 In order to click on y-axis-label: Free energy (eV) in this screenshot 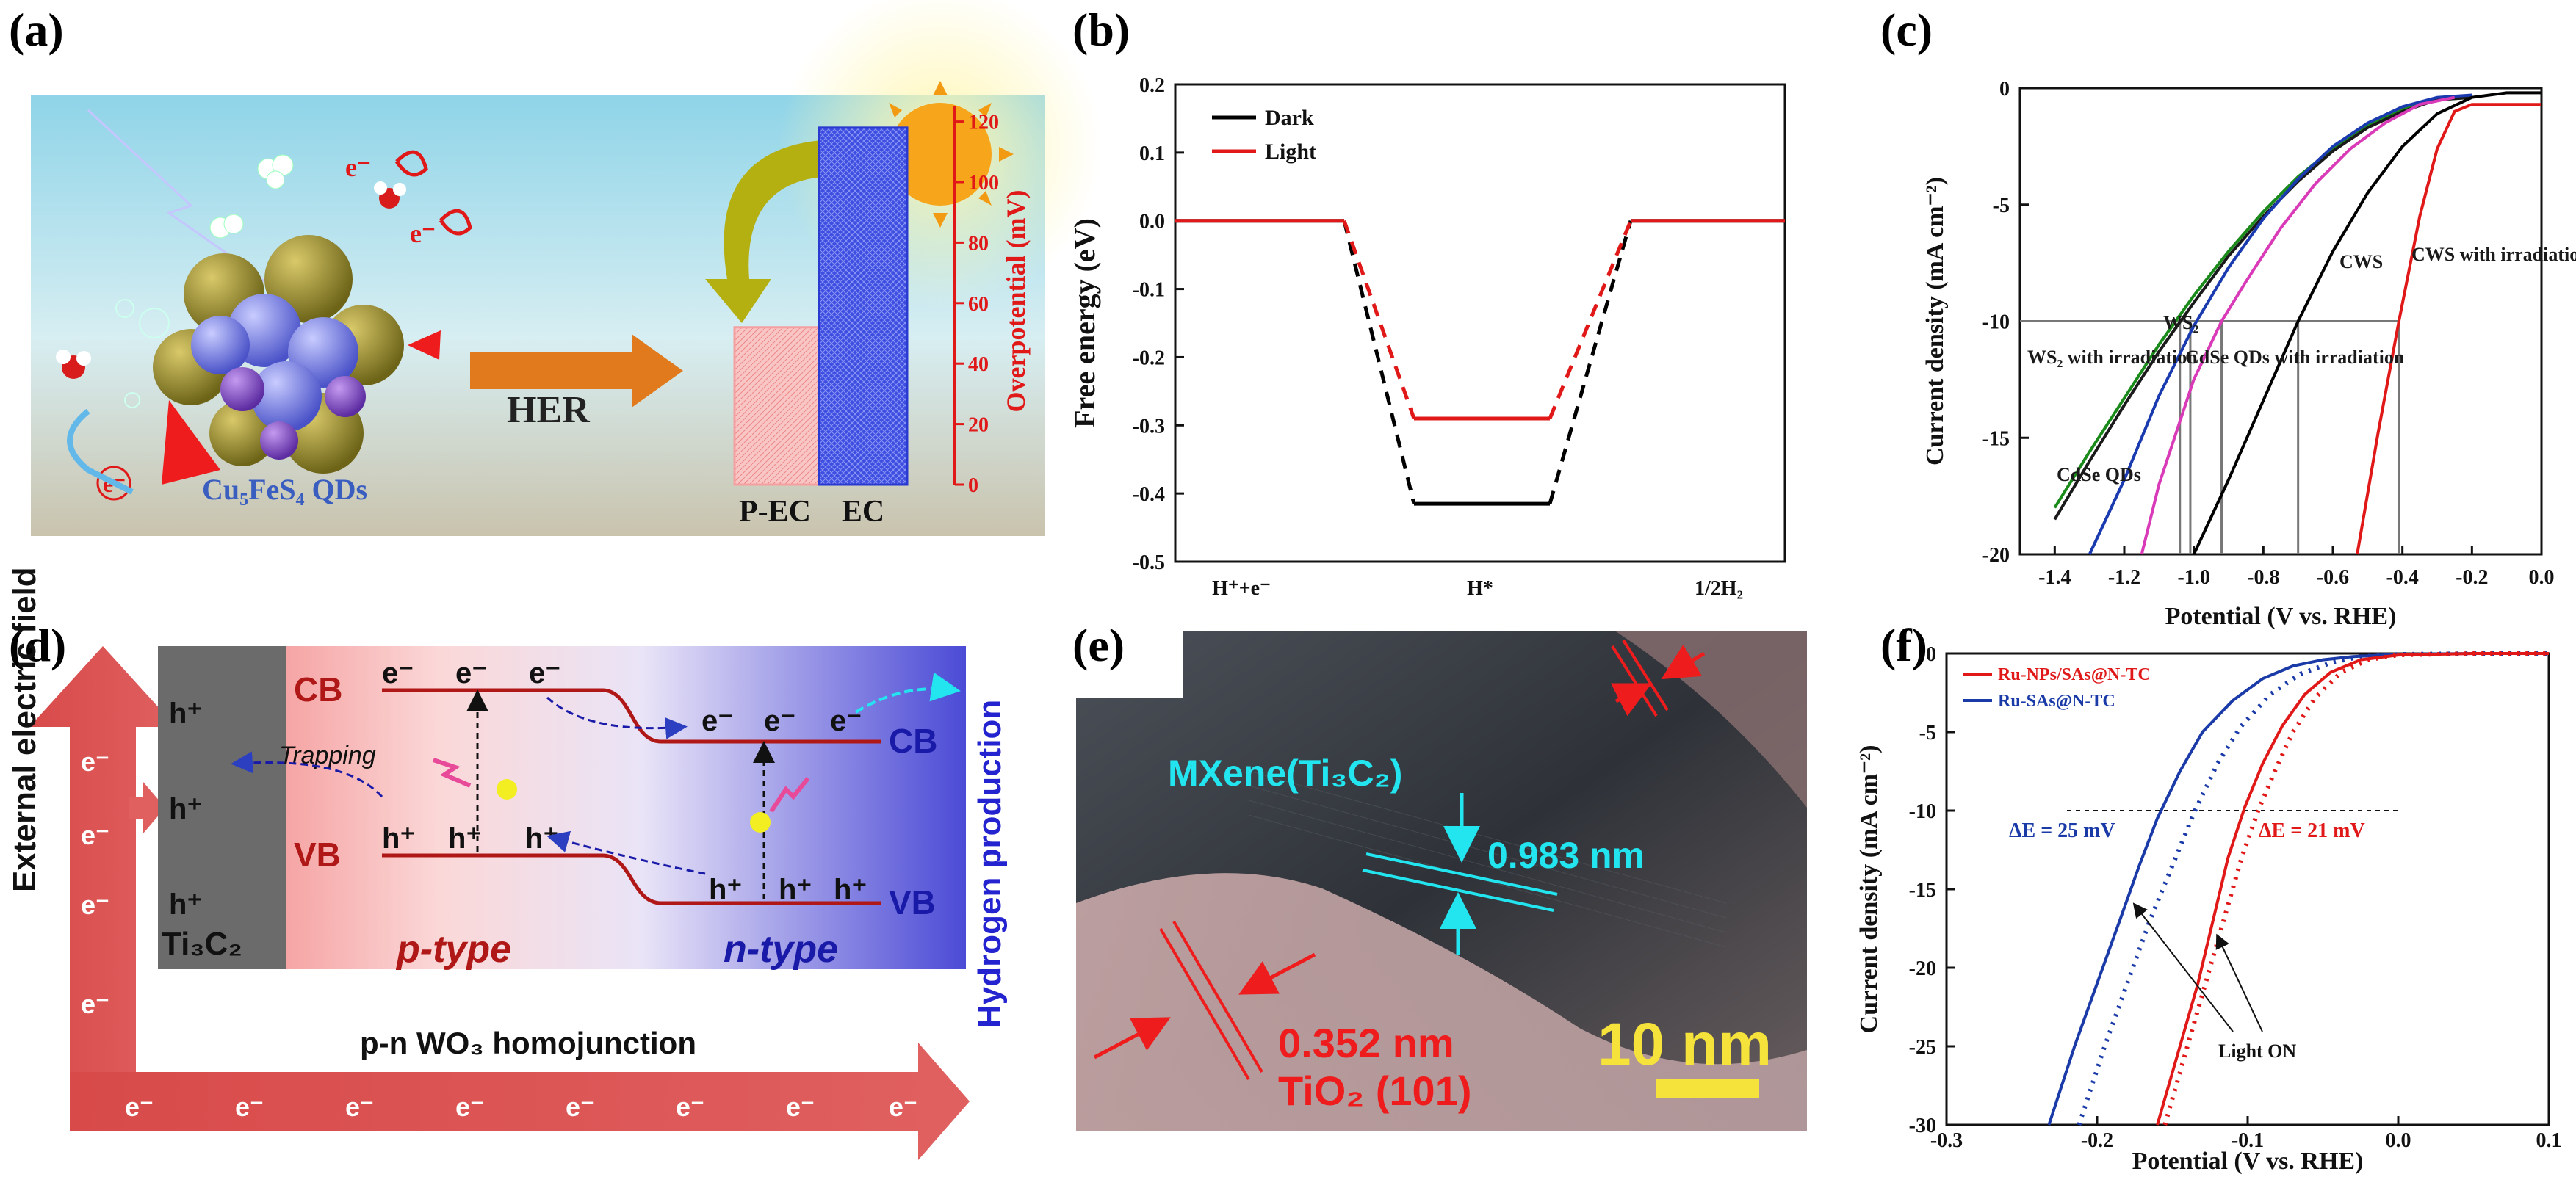, I will do `click(1084, 323)`.